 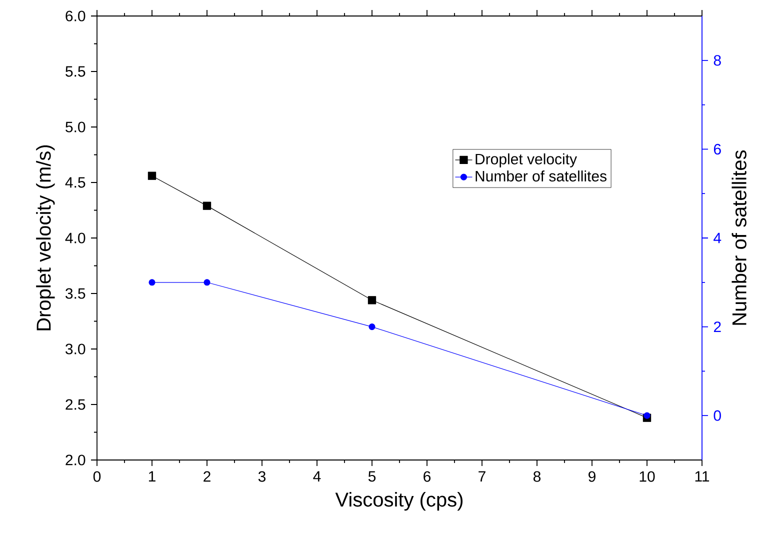 I want to click on x-tick-label: 0, so click(x=97, y=476).